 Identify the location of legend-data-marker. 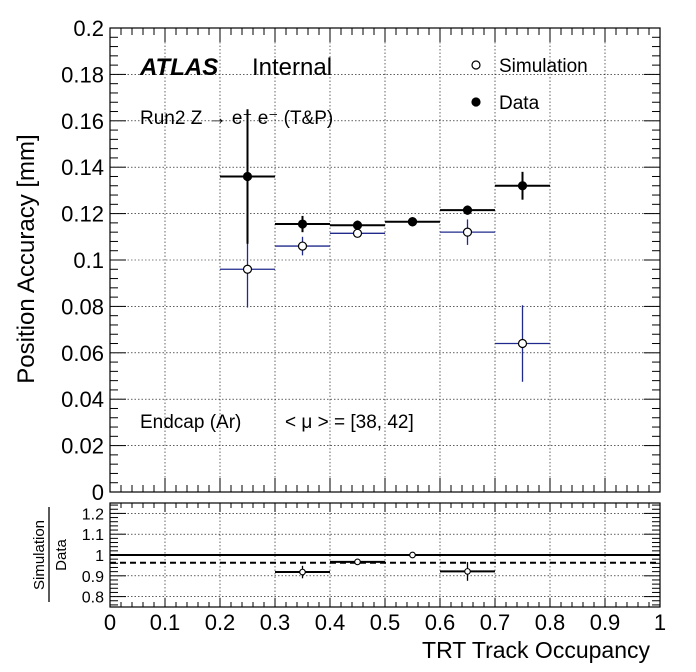
(476, 102).